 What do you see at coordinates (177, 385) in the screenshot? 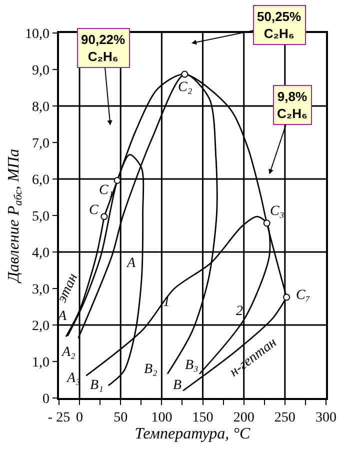
I see `annotation: B` at bounding box center [177, 385].